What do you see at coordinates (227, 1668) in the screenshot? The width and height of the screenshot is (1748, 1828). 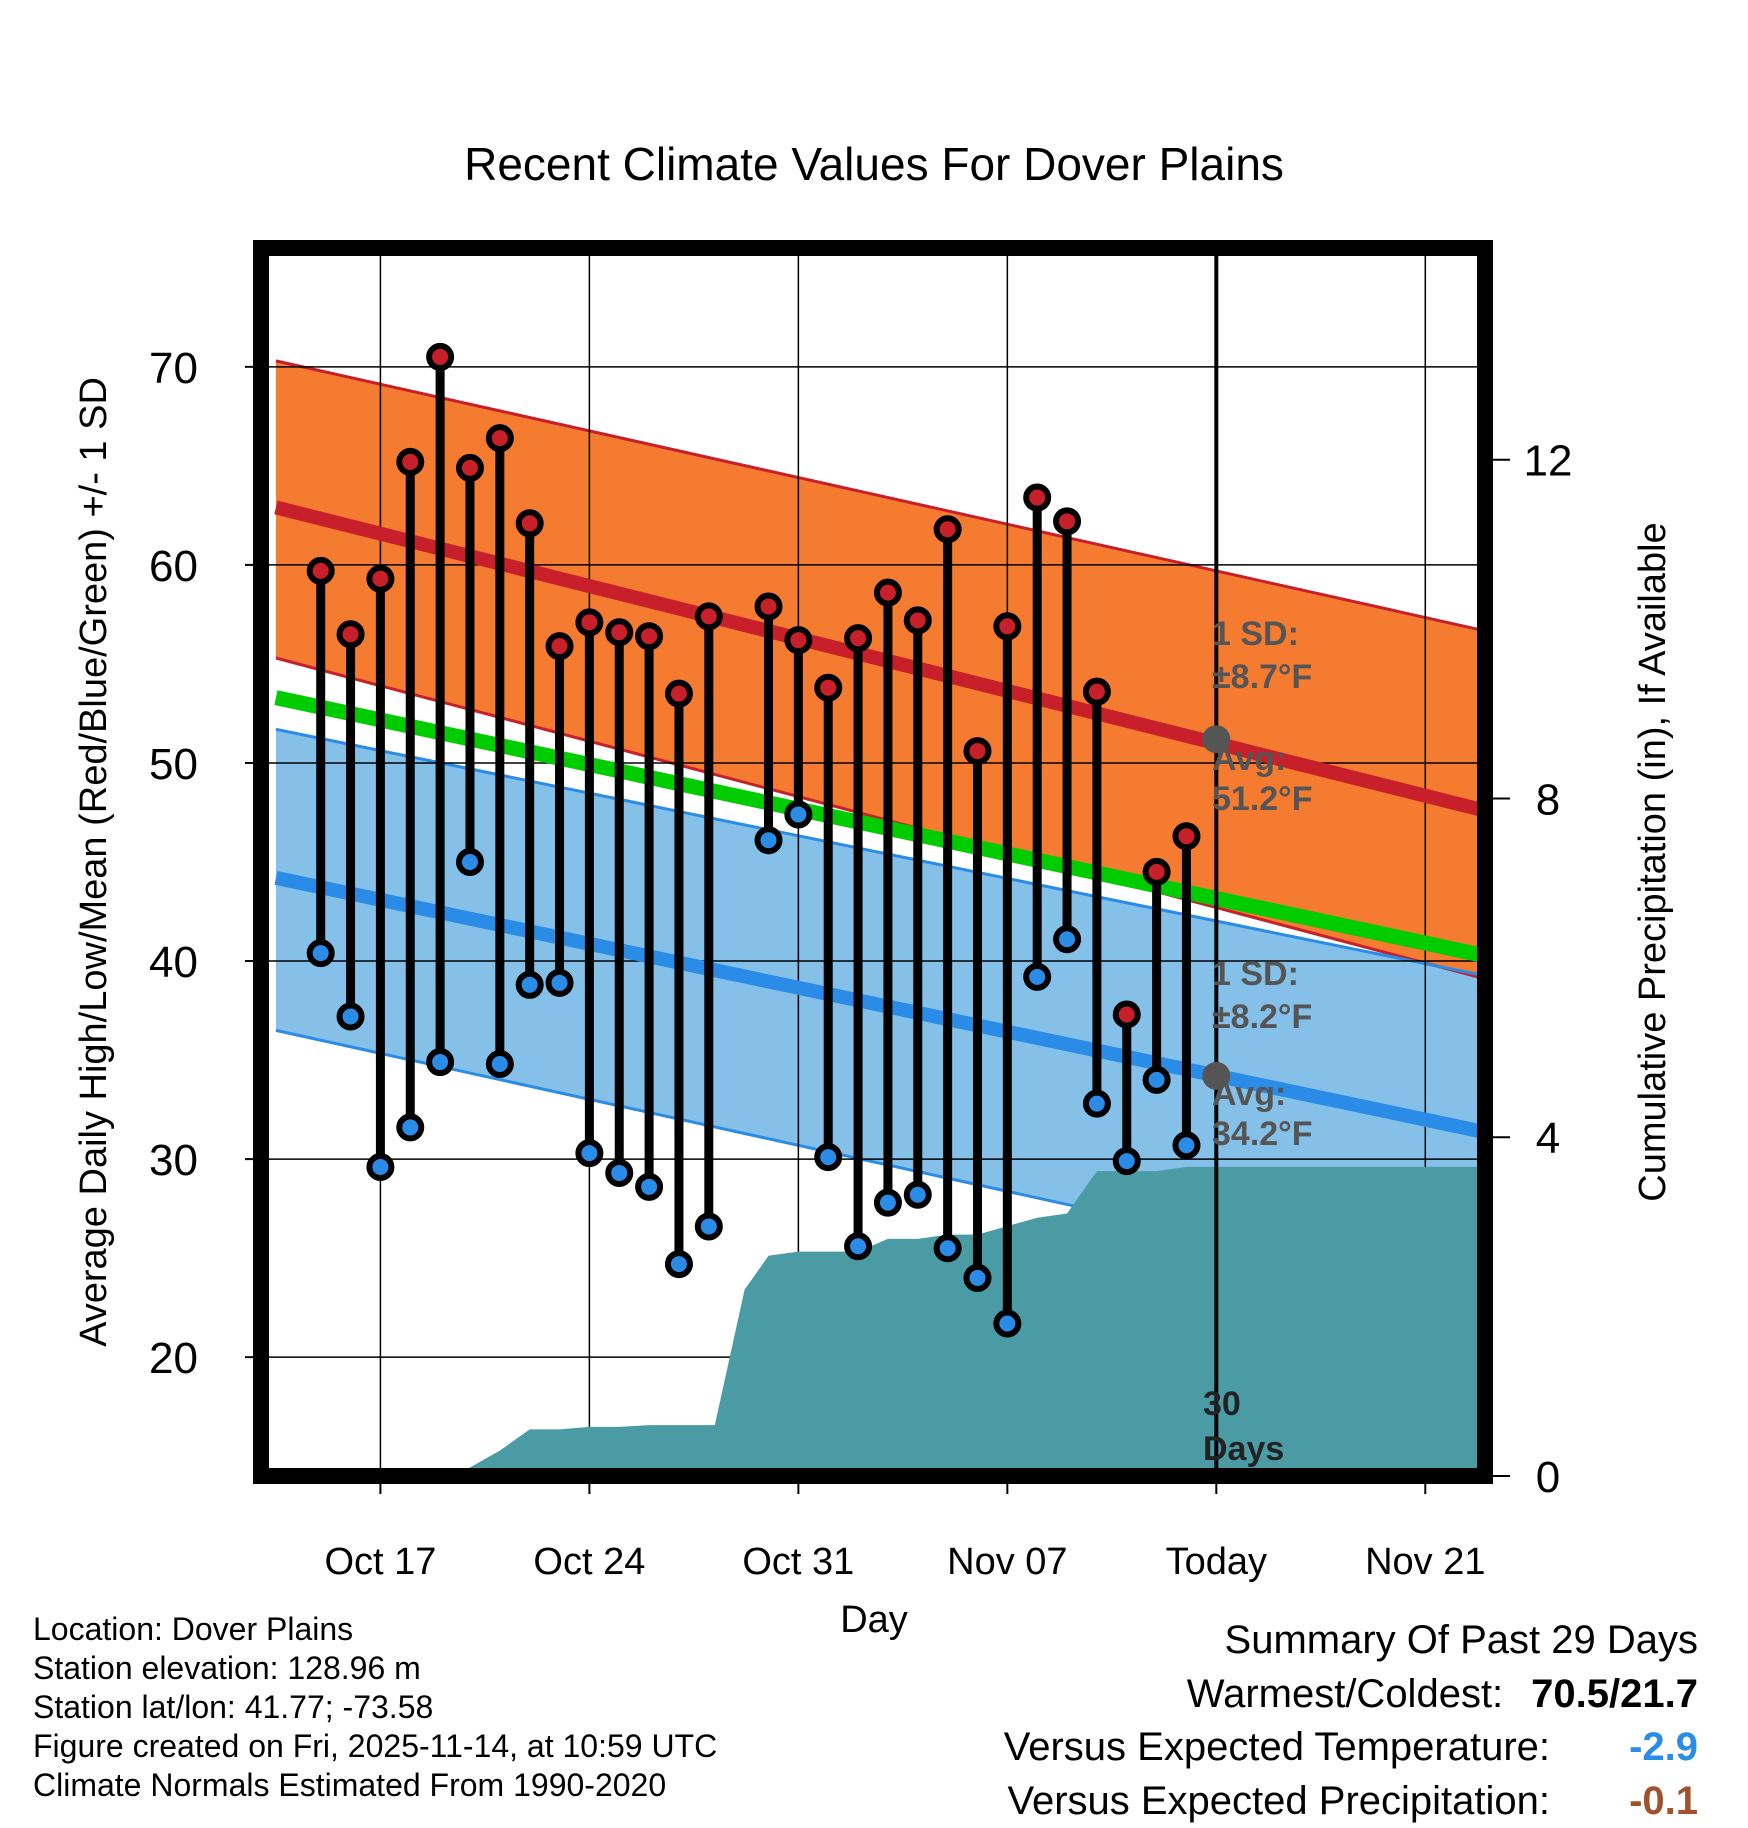 I see `elevation-text: Station elevation: 128.96 m` at bounding box center [227, 1668].